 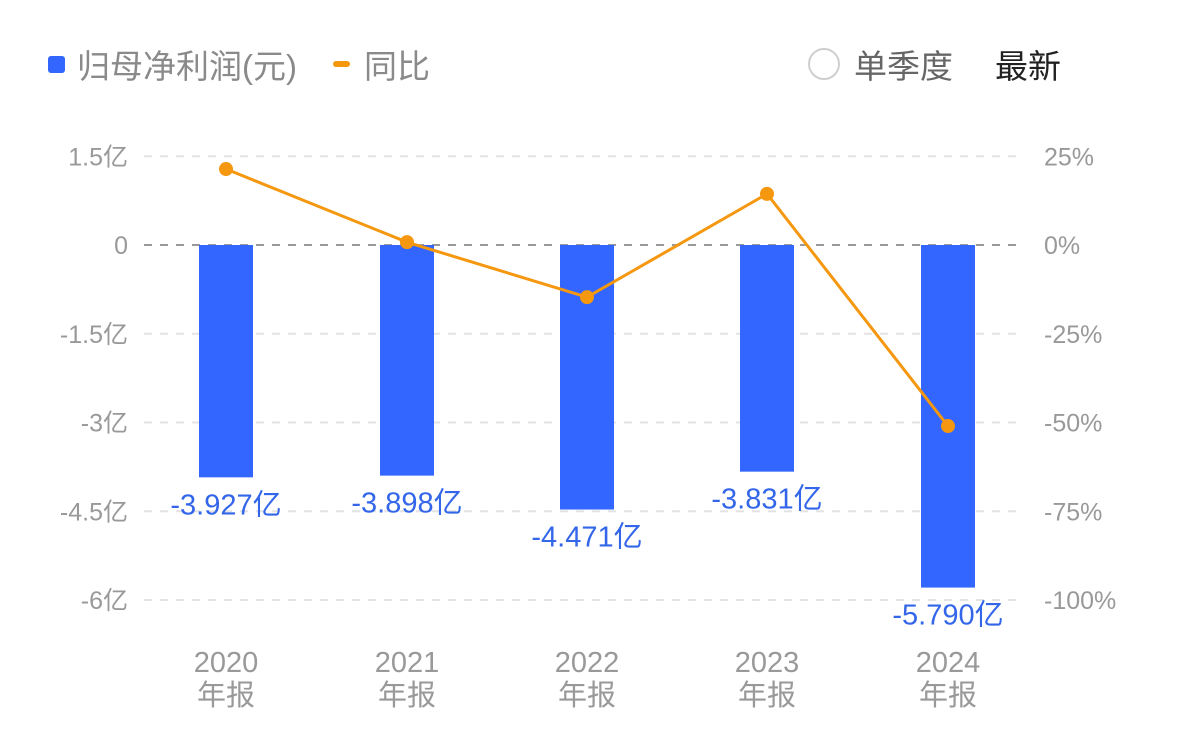 What do you see at coordinates (1069, 157) in the screenshot?
I see `right-axis-tick: 25%` at bounding box center [1069, 157].